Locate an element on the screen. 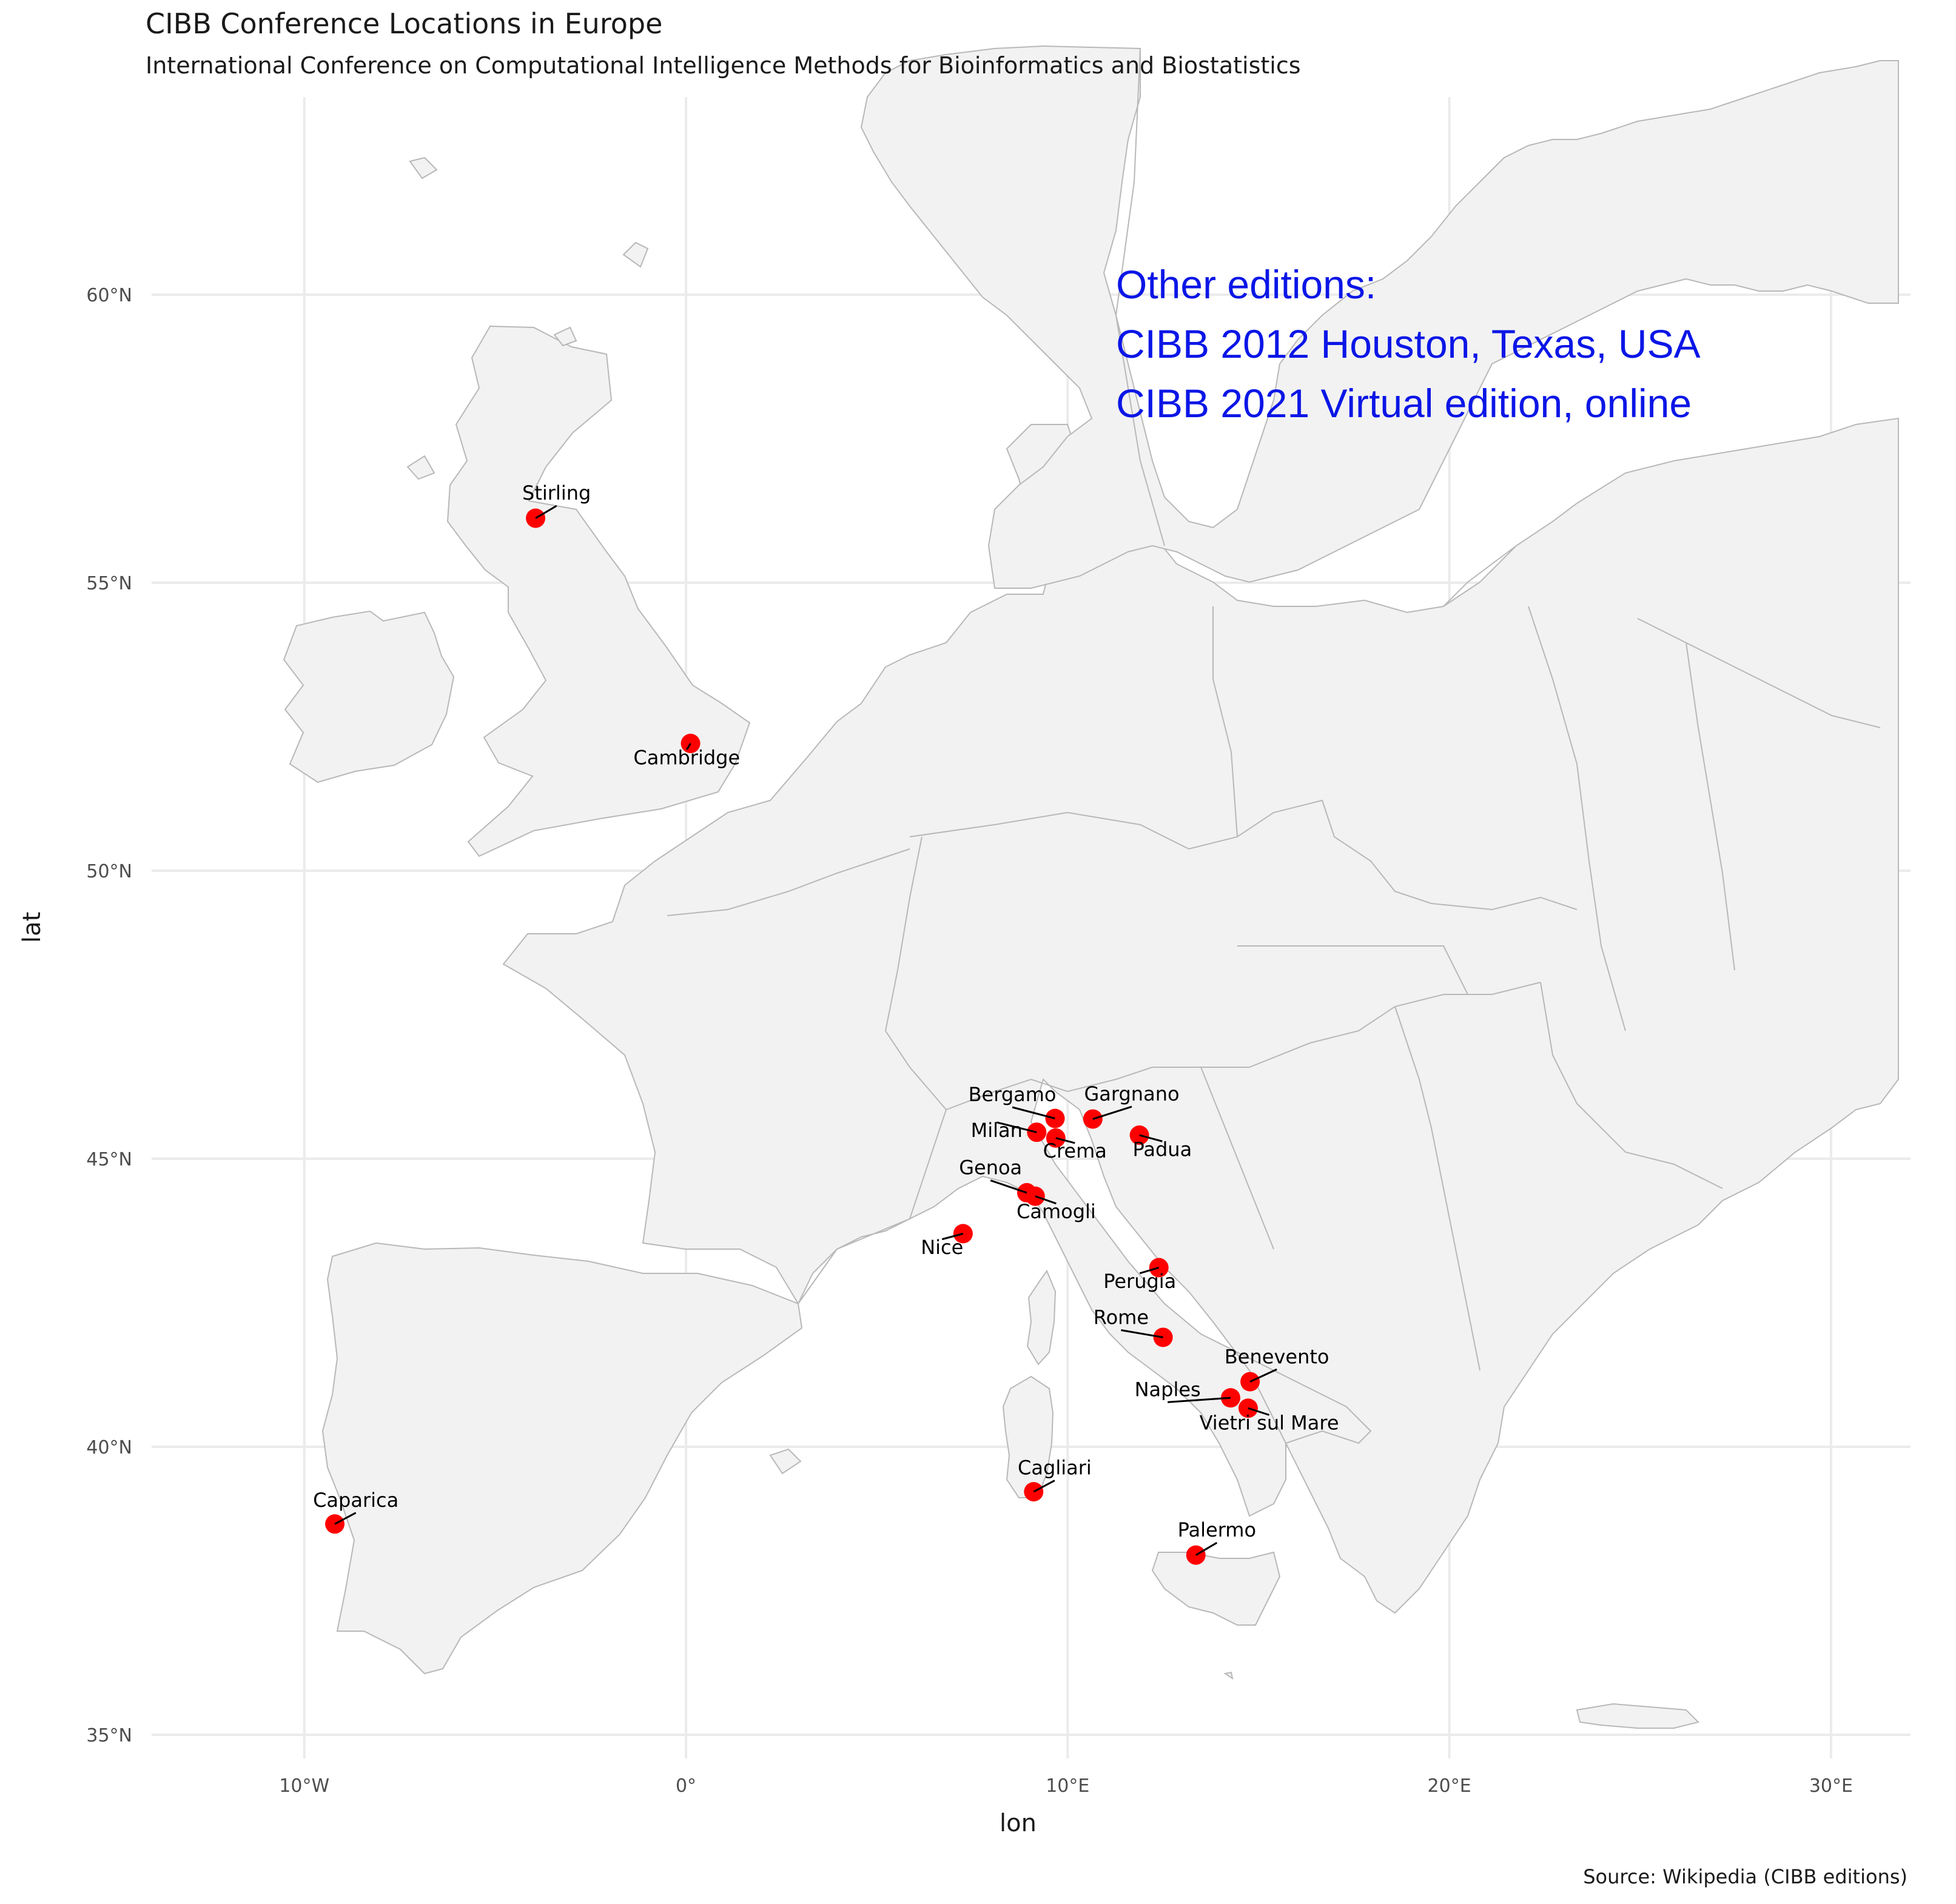  label-naples: Naples is located at coordinates (1168, 1389).